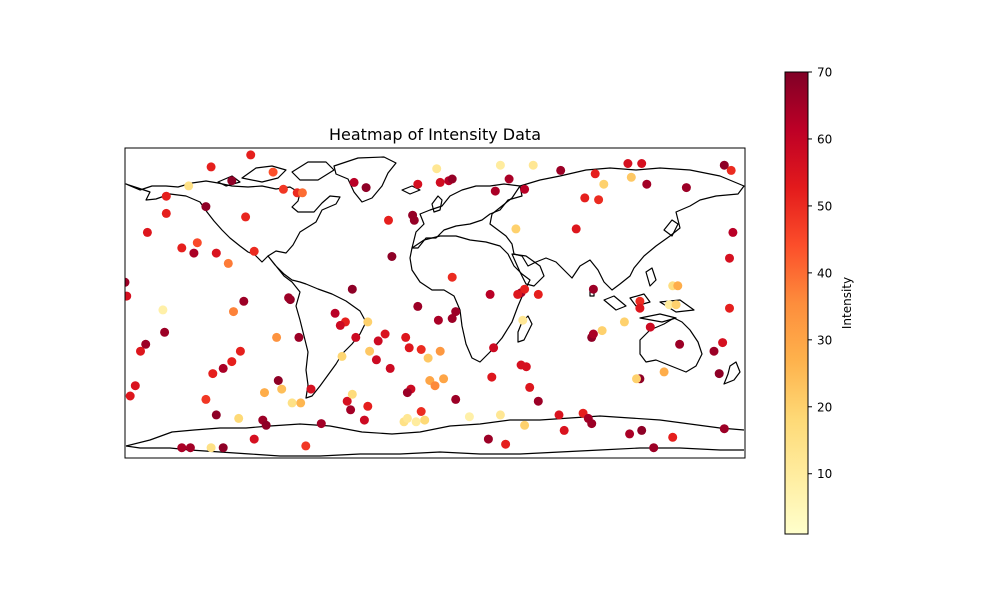  I want to click on colorbar-tick-label: 50, so click(824, 206).